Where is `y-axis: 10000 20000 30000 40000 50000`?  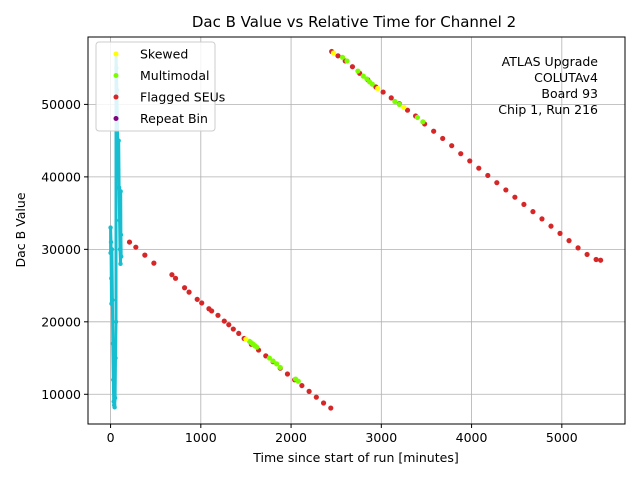 y-axis: 10000 20000 30000 40000 50000 is located at coordinates (64, 249).